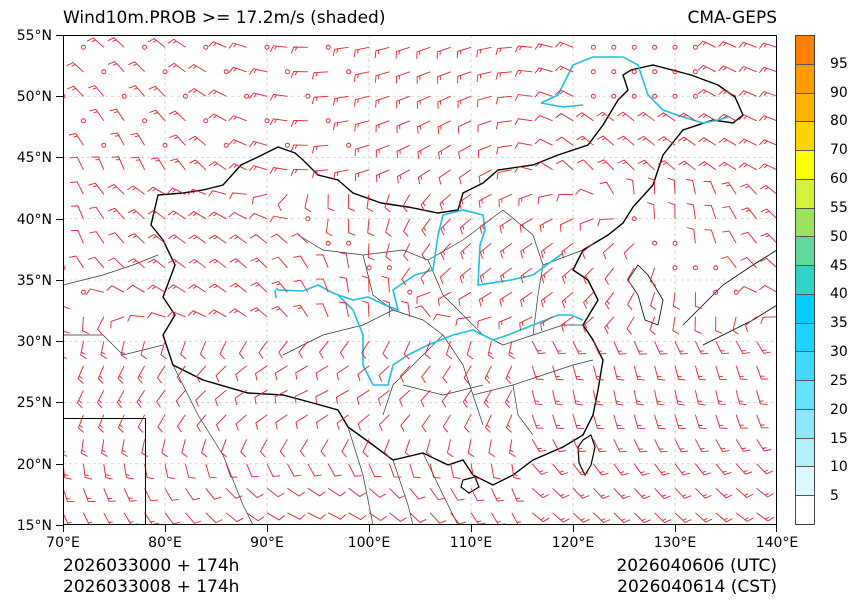 This screenshot has height=610, width=860. Describe the element at coordinates (469, 484) in the screenshot. I see `hainan-outline` at that location.